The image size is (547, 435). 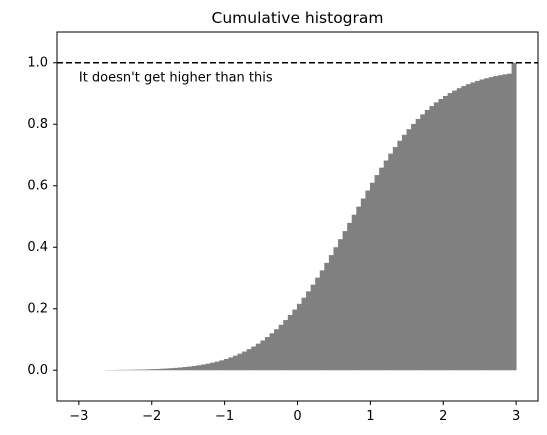 I want to click on y-tick-label: 0.4, so click(x=37, y=247).